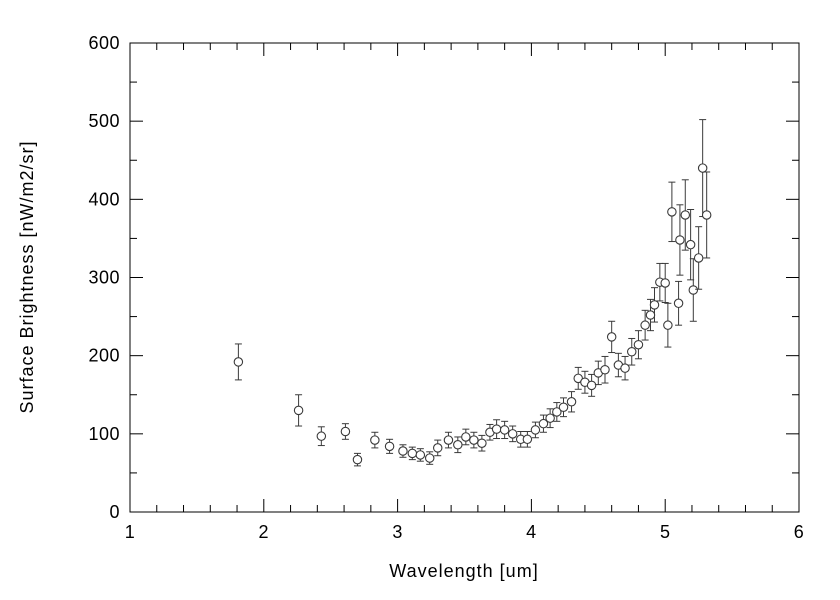  Describe the element at coordinates (397, 532) in the screenshot. I see `x-tick-label: 3` at that location.